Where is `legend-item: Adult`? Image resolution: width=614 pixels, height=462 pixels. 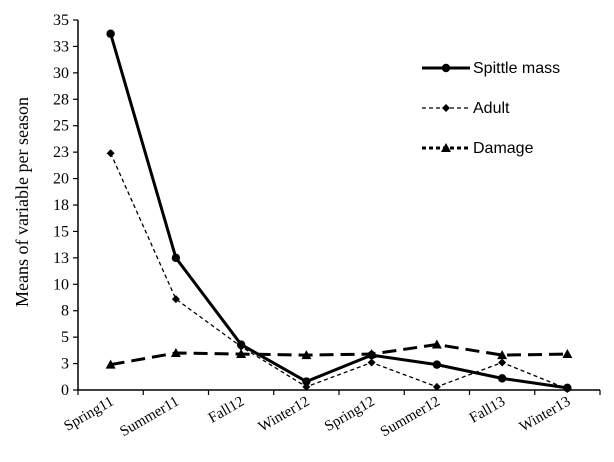 legend-item: Adult is located at coordinates (466, 108).